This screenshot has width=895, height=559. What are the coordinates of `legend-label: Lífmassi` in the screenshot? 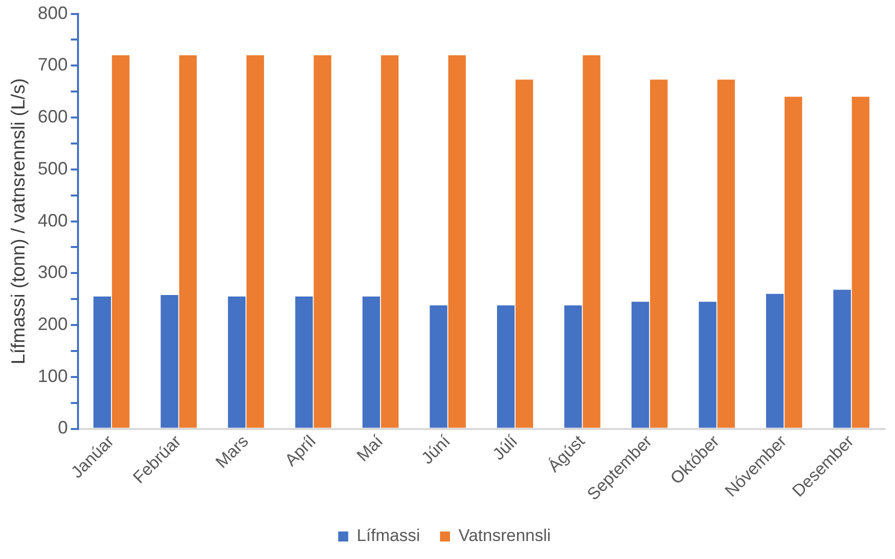 It's located at (388, 536).